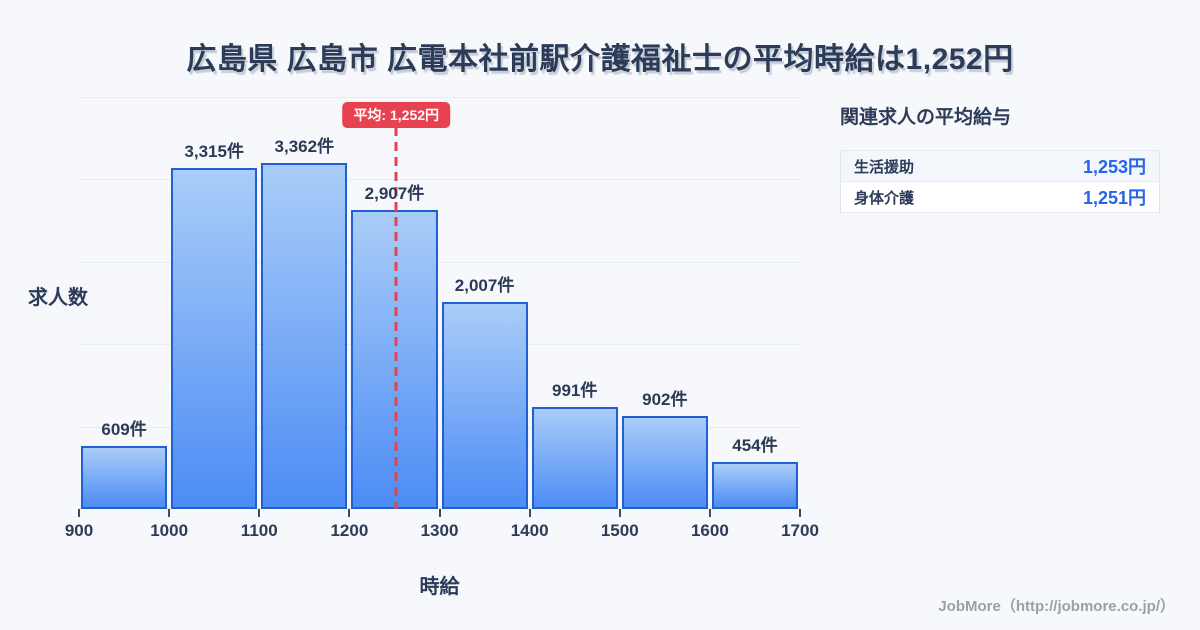 This screenshot has height=630, width=1200. I want to click on x-tick-label: 1300, so click(439, 530).